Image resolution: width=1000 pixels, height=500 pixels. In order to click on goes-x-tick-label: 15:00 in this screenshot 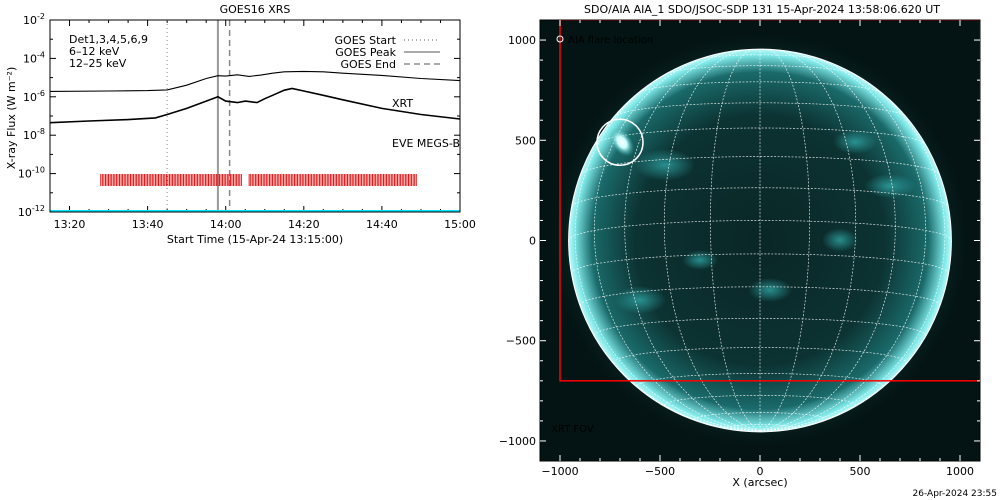, I will do `click(460, 224)`.